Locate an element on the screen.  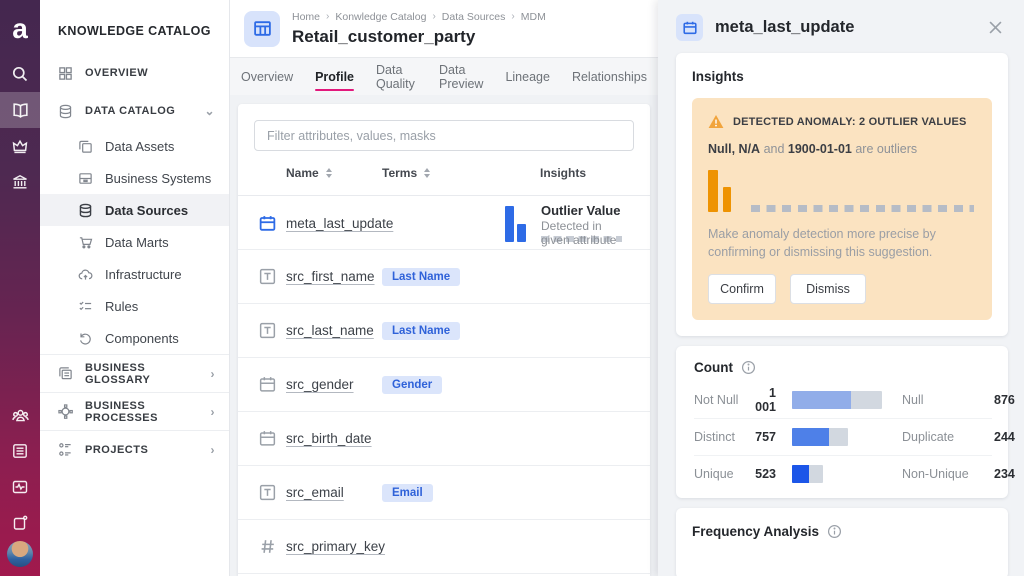
page-title: Retail_customer_party is located at coordinates (384, 36).